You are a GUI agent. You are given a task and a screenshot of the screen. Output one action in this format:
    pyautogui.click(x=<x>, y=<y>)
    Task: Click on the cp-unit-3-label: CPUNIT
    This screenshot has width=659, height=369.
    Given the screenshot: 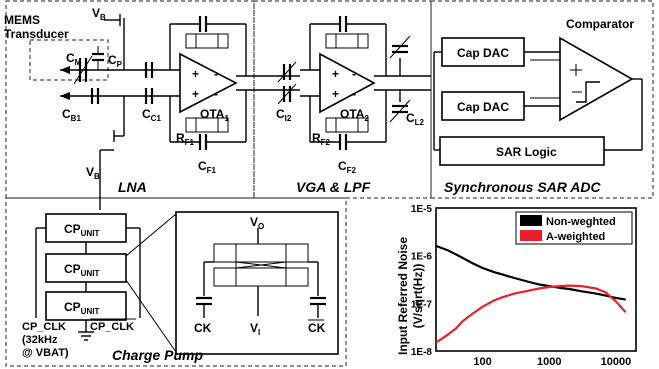 What is the action you would take?
    pyautogui.click(x=81, y=308)
    